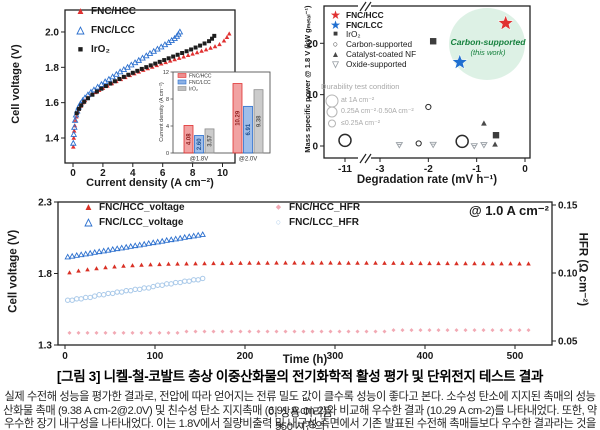 The height and width of the screenshot is (430, 600). Describe the element at coordinates (199, 160) in the screenshot. I see `inset-category-label: @1.8V` at that location.